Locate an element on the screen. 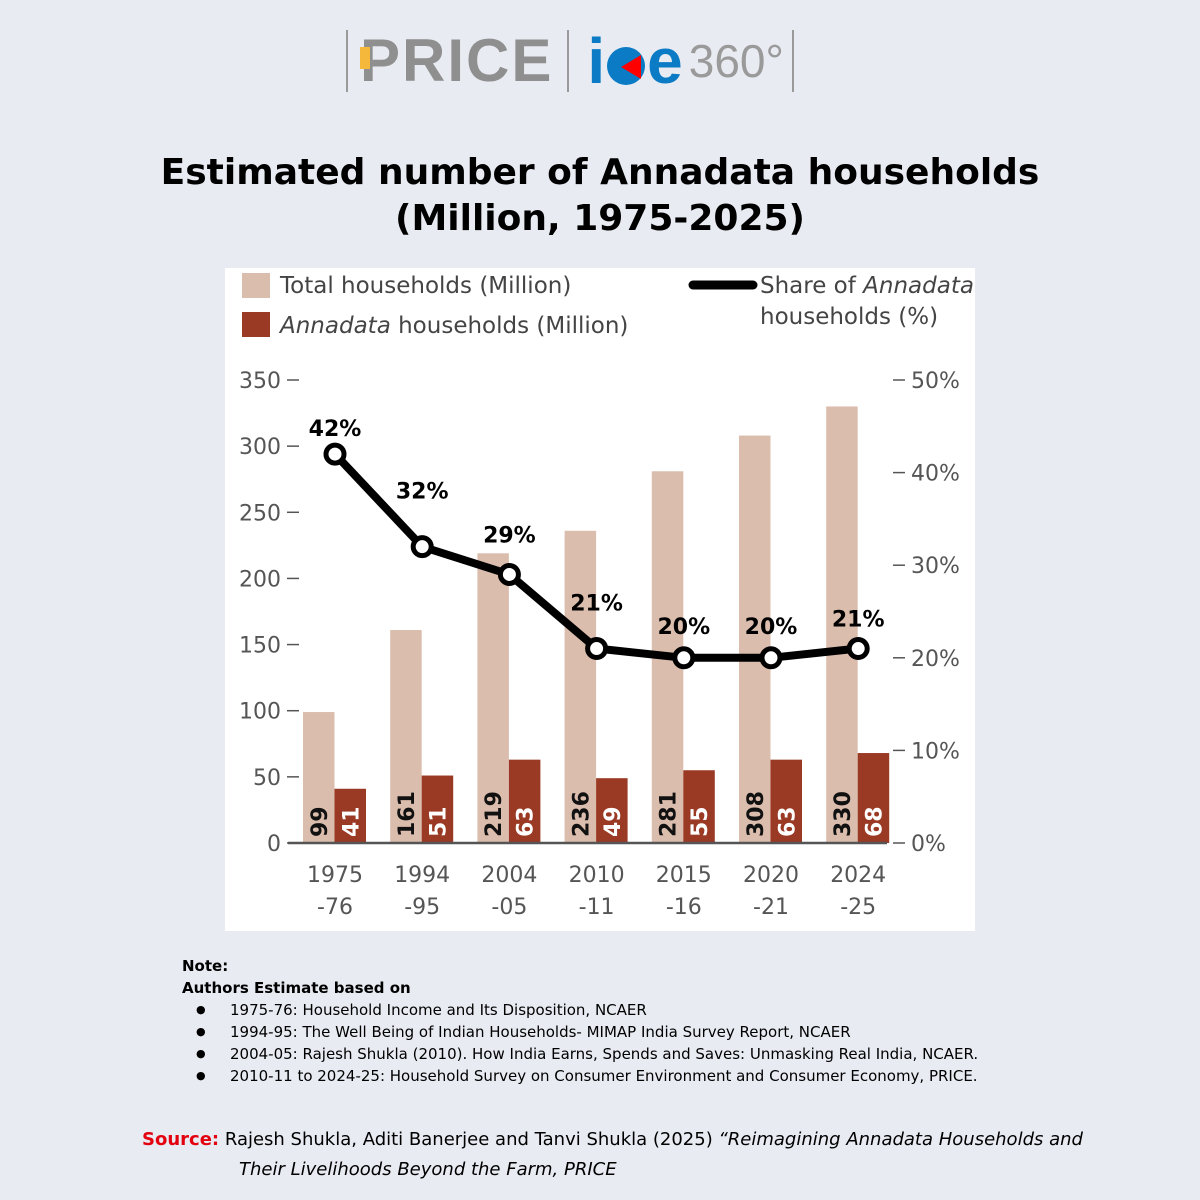 This screenshot has width=1200, height=1200. x-tick-label-period: -76 is located at coordinates (335, 907).